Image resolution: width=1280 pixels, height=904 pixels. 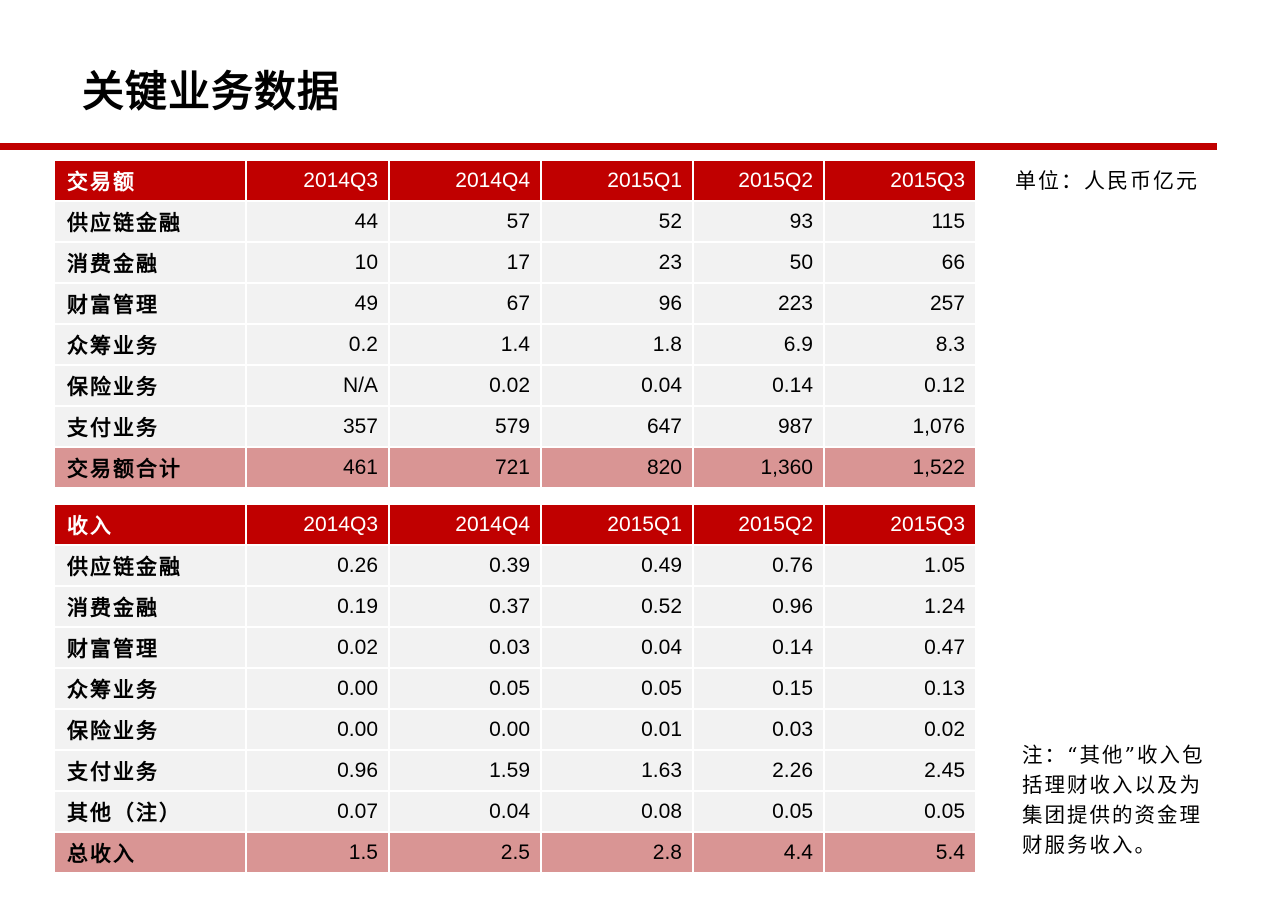 What do you see at coordinates (515, 729) in the screenshot?
I see `revenue-data-row: 保险业务 0.00 0.00 0.01 0.03 0.02` at bounding box center [515, 729].